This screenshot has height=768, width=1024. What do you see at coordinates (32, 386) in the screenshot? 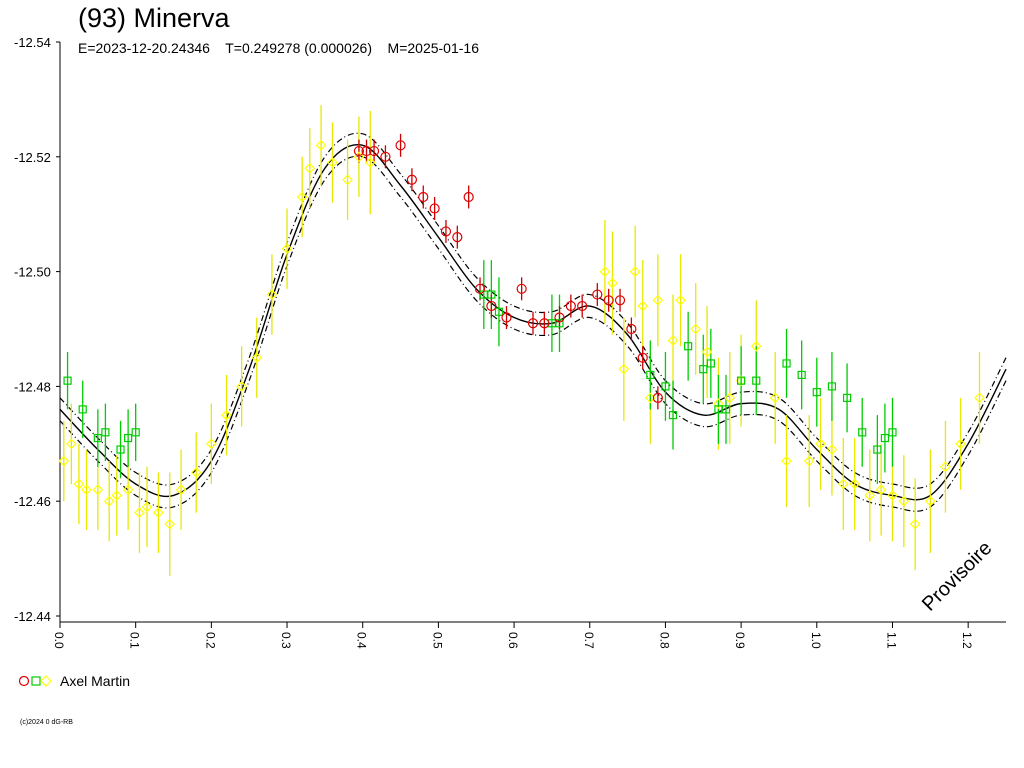
I see `y-tick-label: -12.48` at bounding box center [32, 386].